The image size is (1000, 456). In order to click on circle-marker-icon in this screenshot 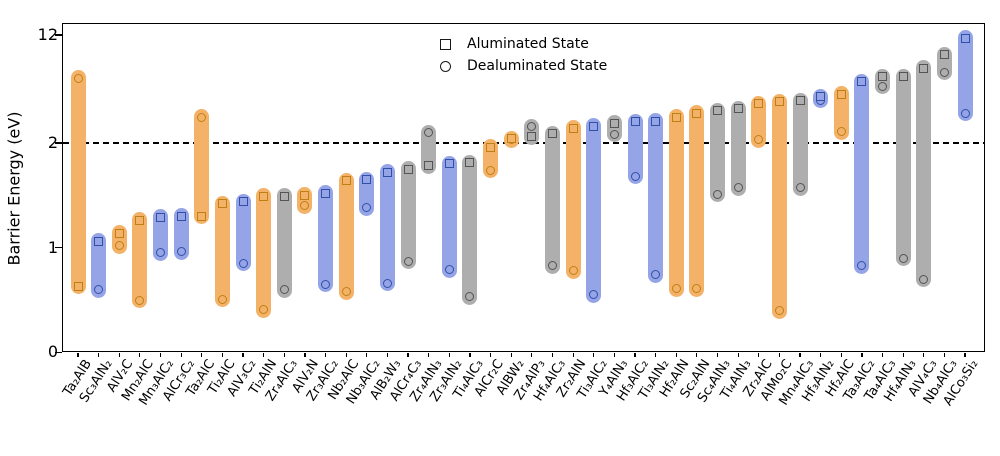, I will do `click(445, 66)`.